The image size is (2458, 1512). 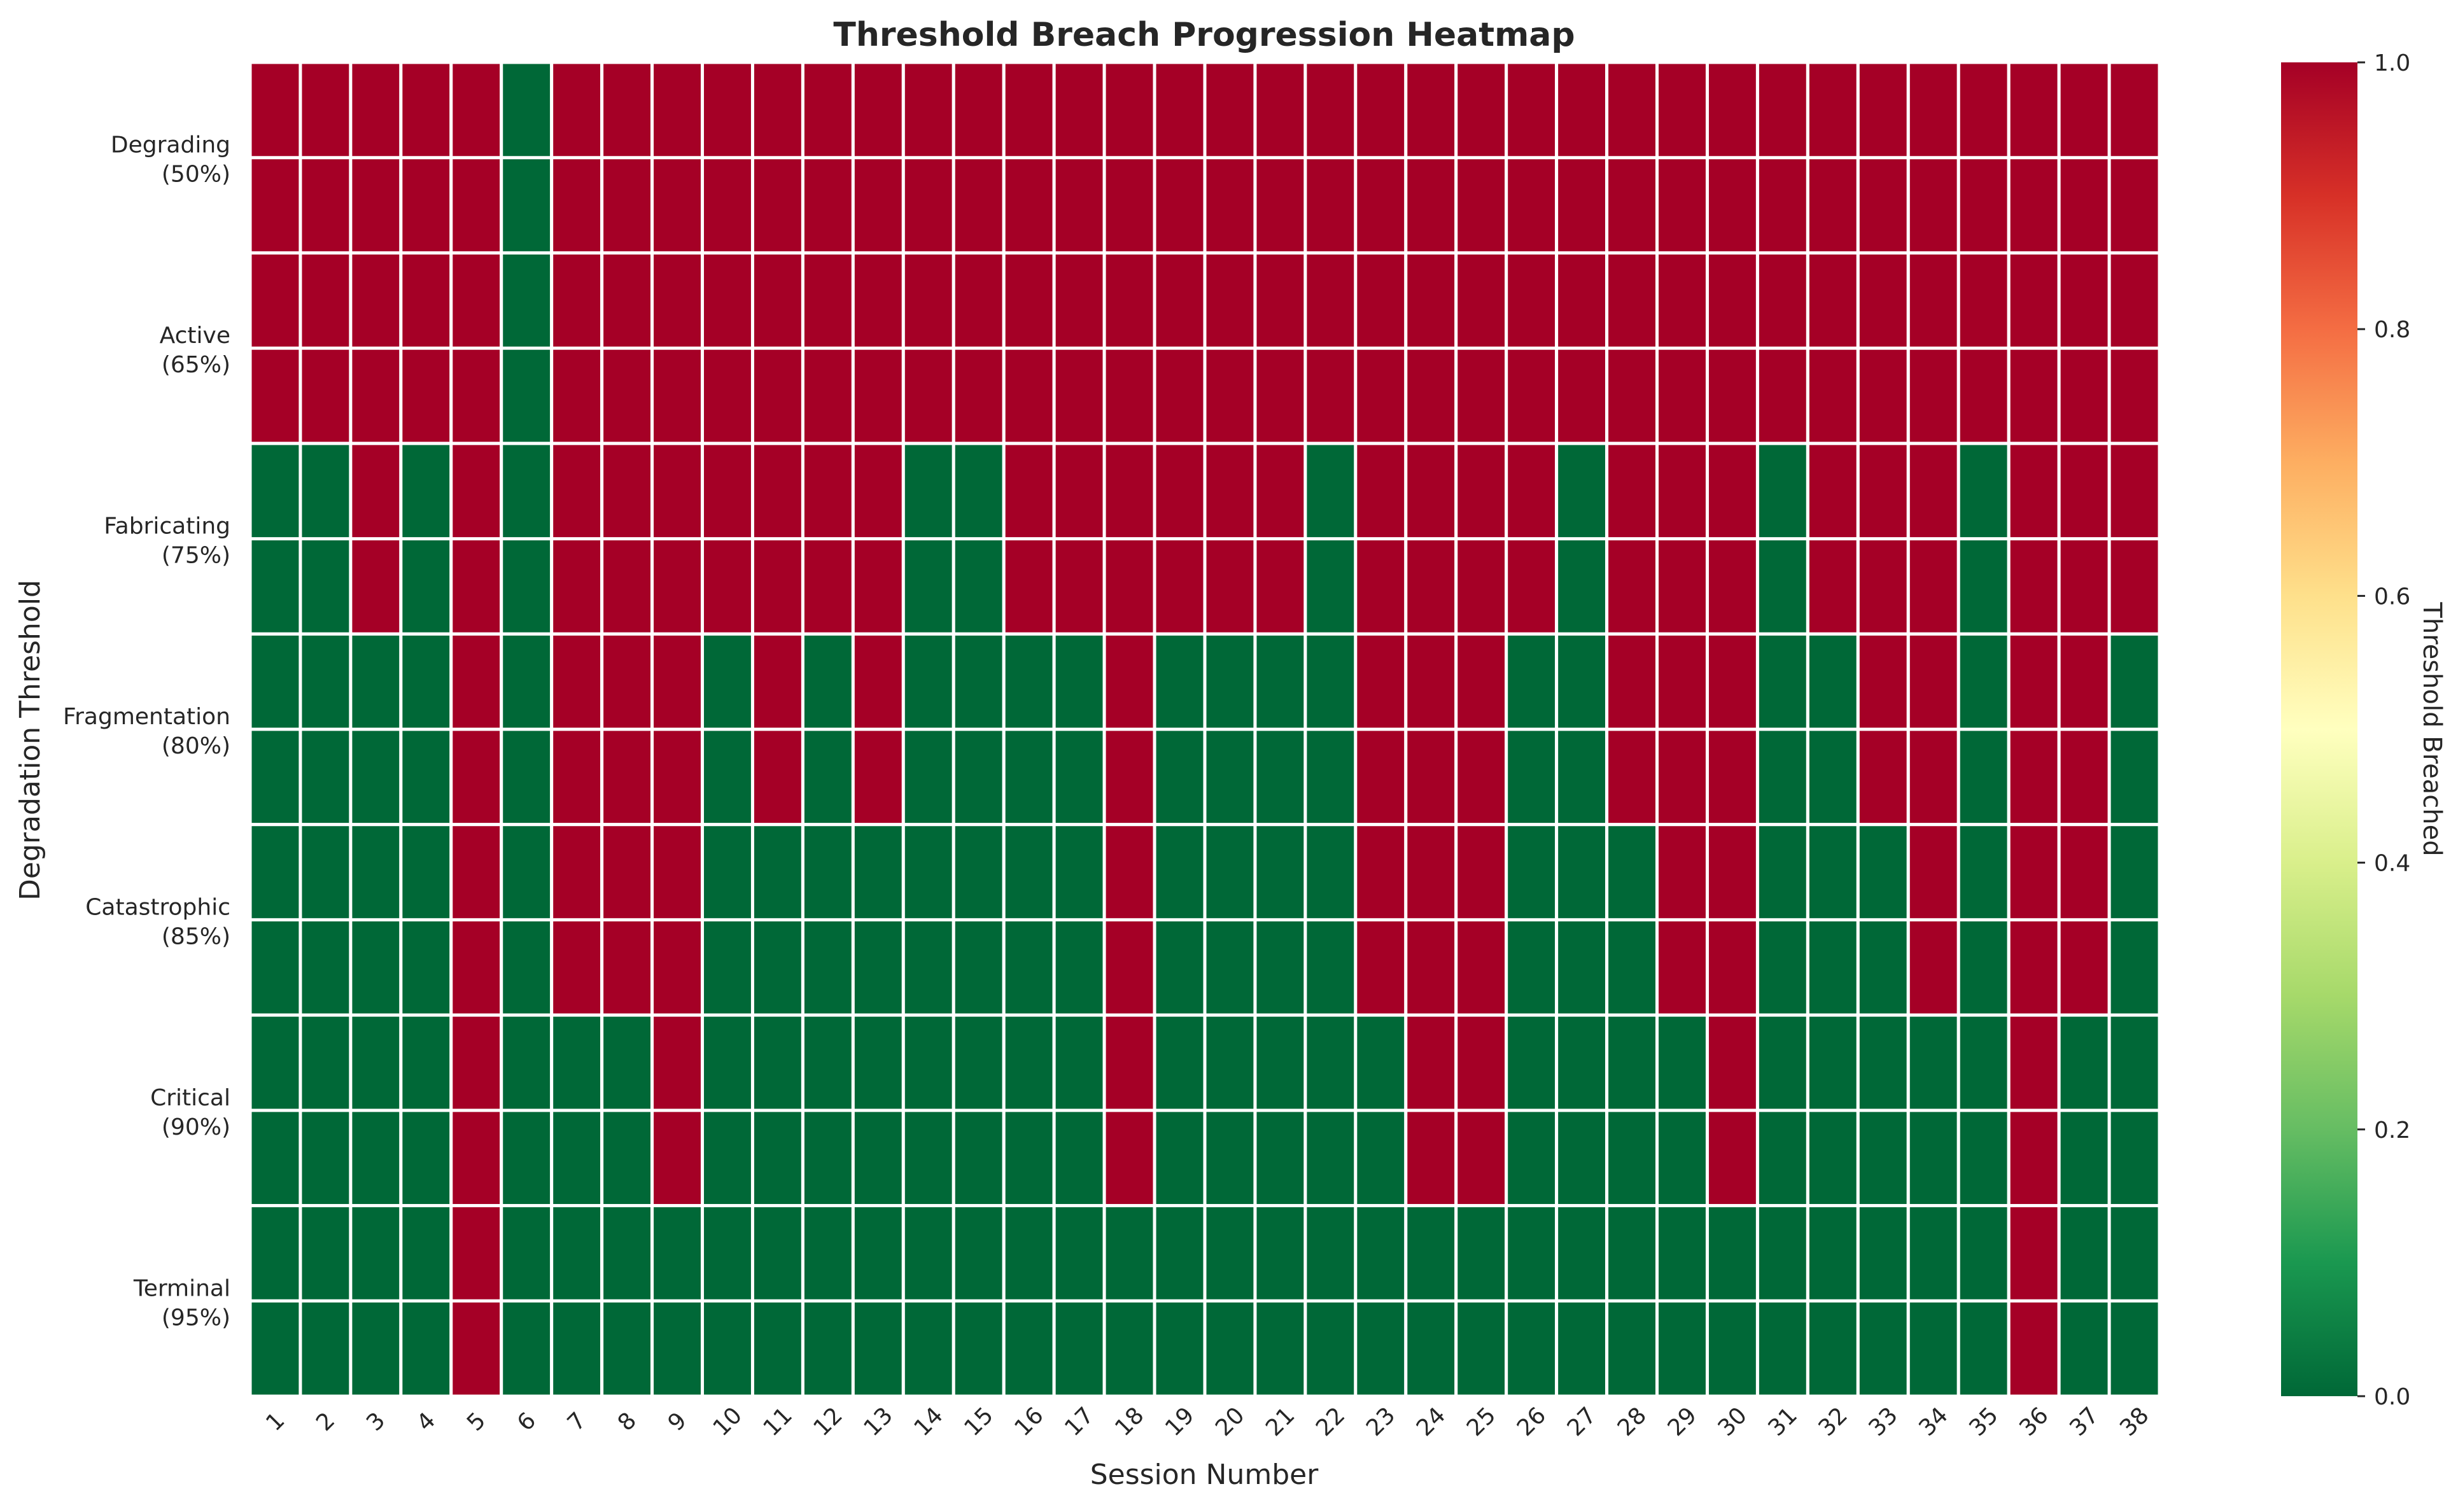 I want to click on y-tick-label: Fragmentation (80%), so click(x=146, y=731).